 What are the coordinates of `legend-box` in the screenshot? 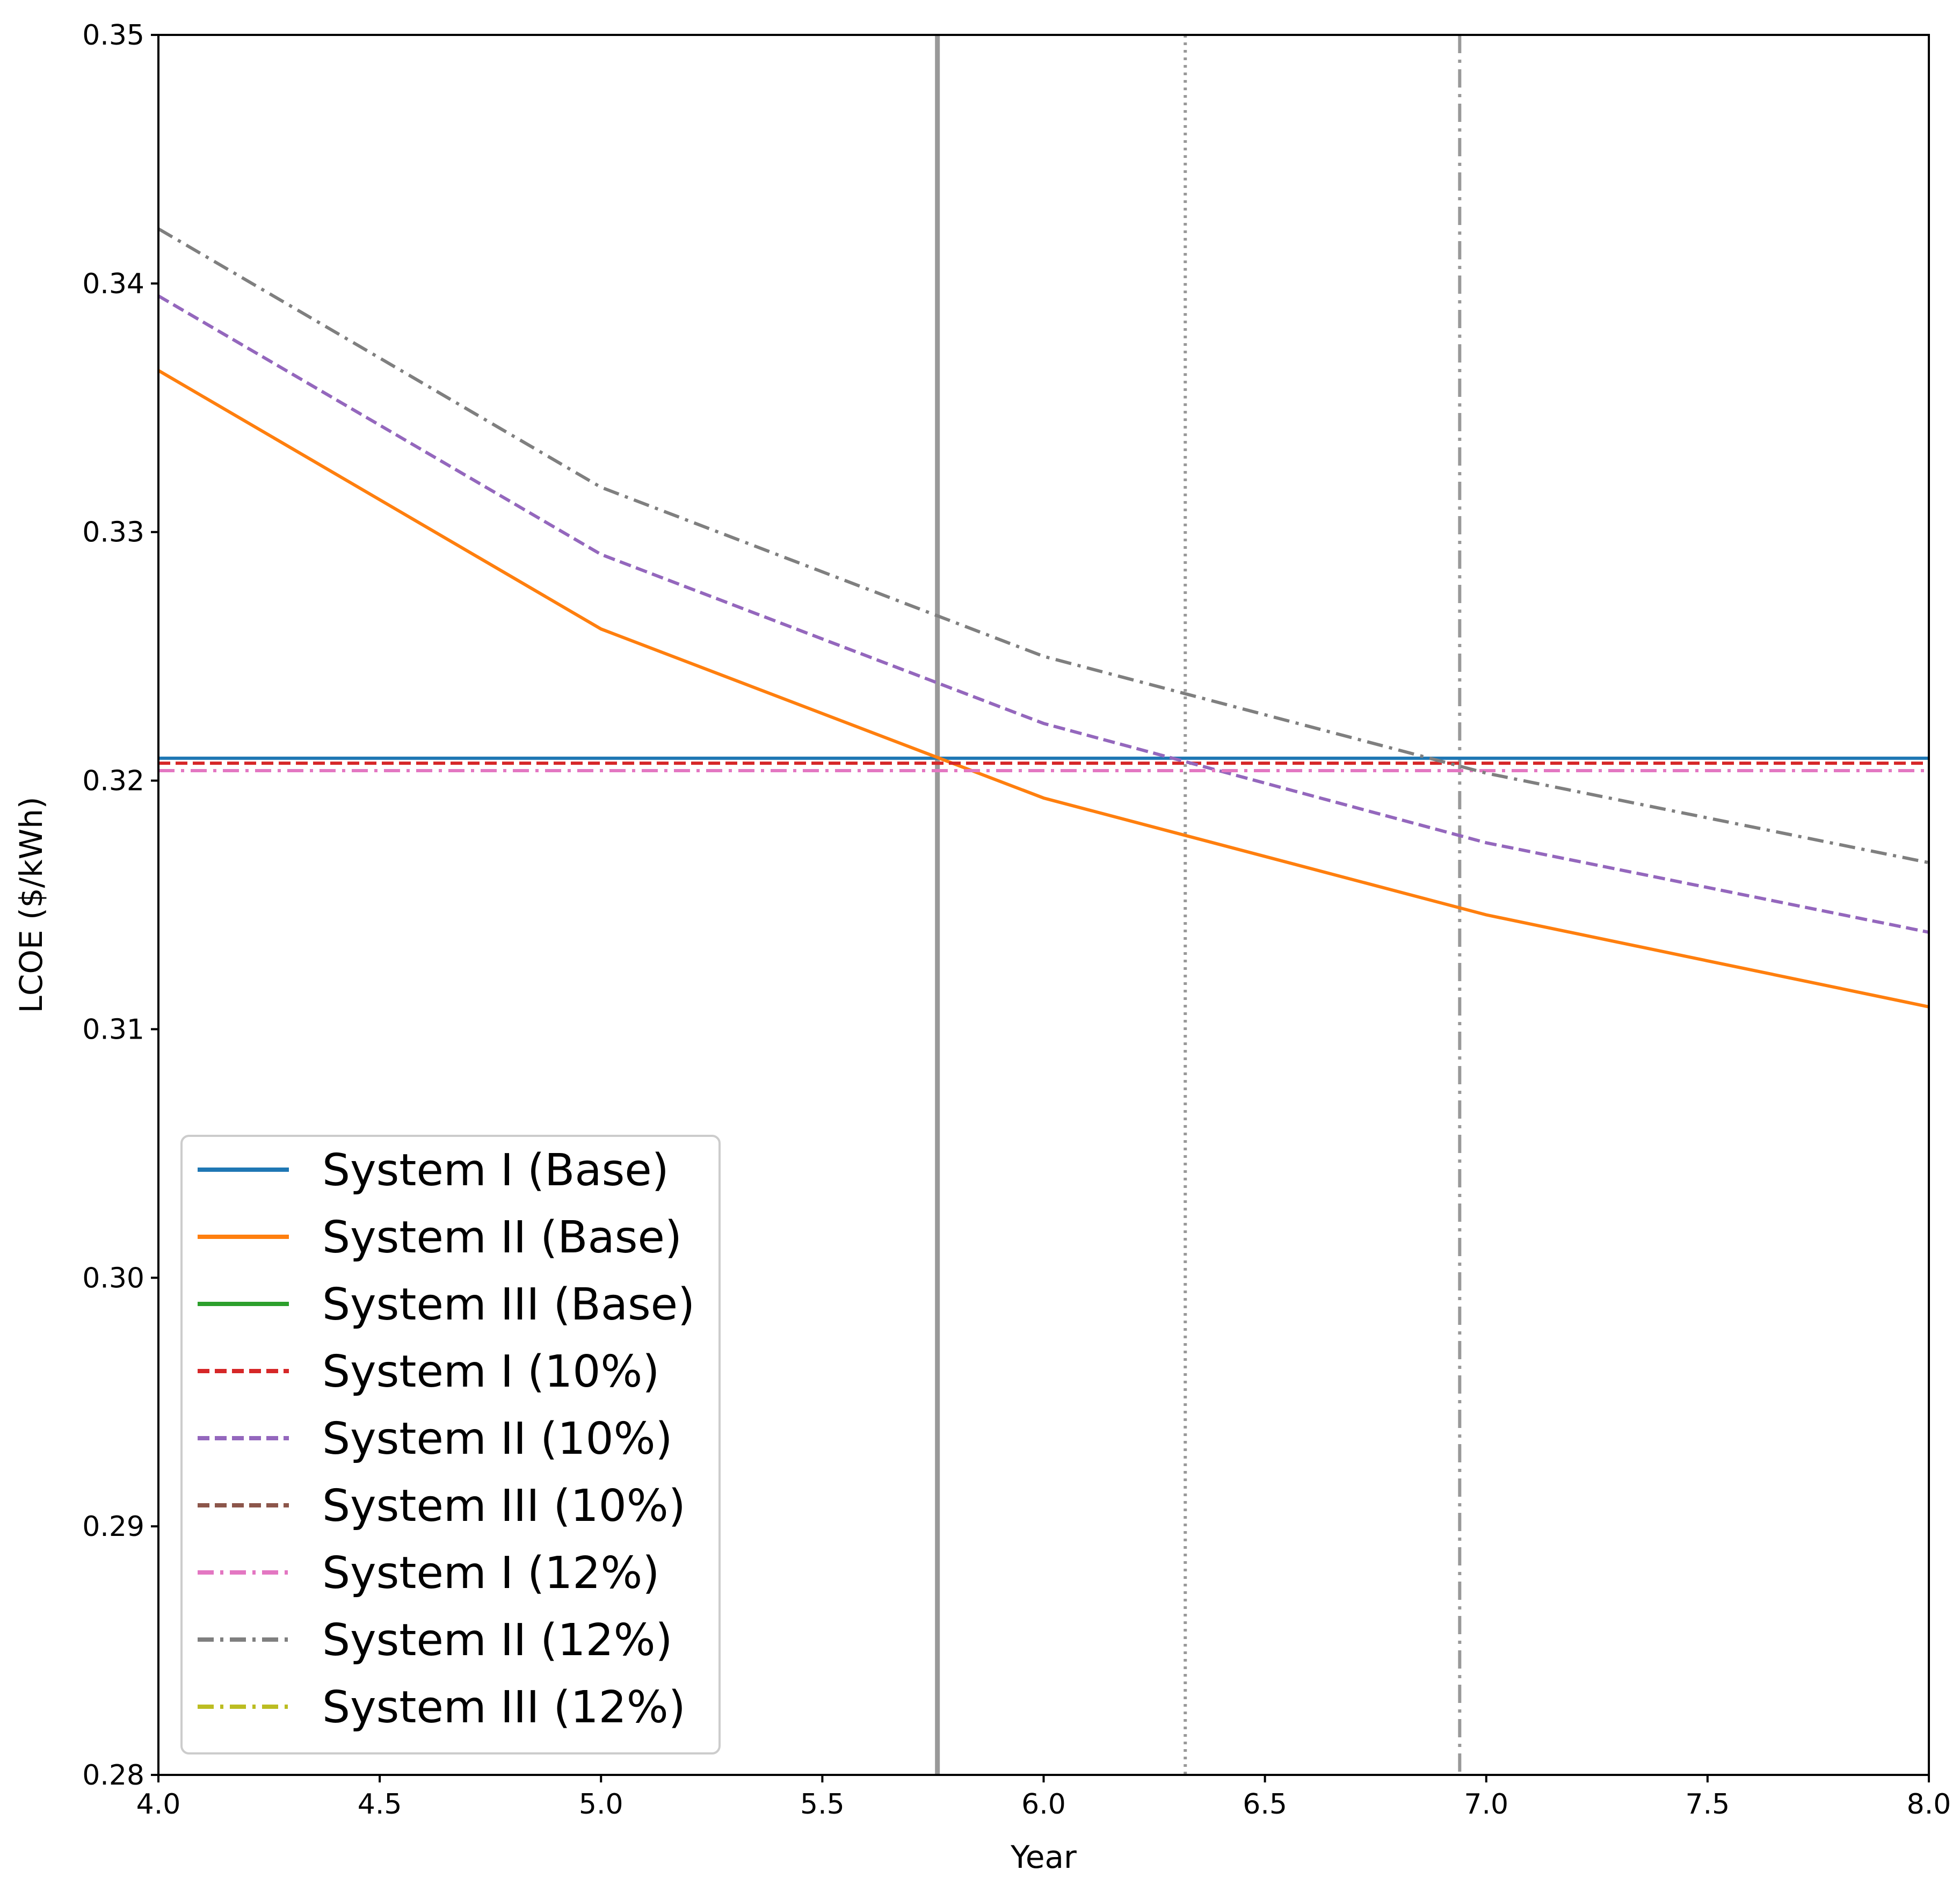 It's located at (451, 1445).